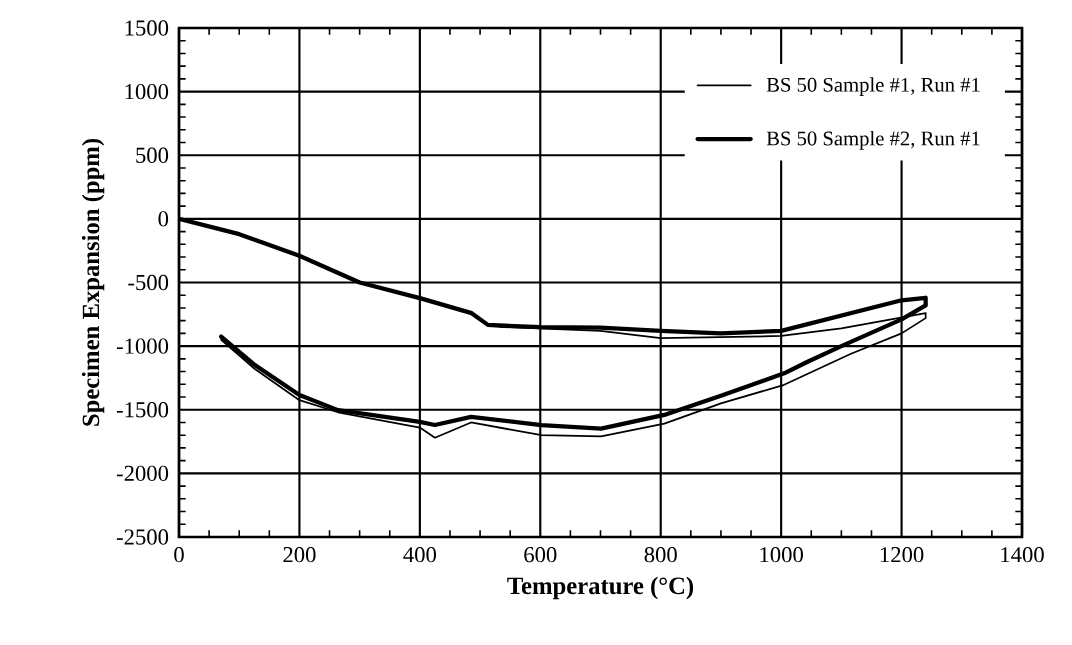  I want to click on x-tick-label: 1400, so click(1022, 555).